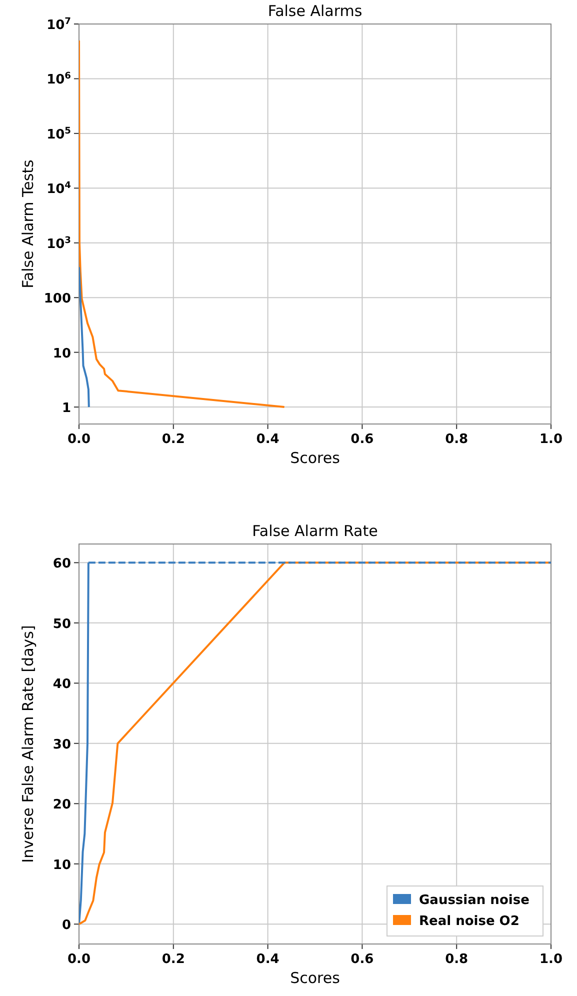  What do you see at coordinates (66, 926) in the screenshot?
I see `y-tick-label: 0` at bounding box center [66, 926].